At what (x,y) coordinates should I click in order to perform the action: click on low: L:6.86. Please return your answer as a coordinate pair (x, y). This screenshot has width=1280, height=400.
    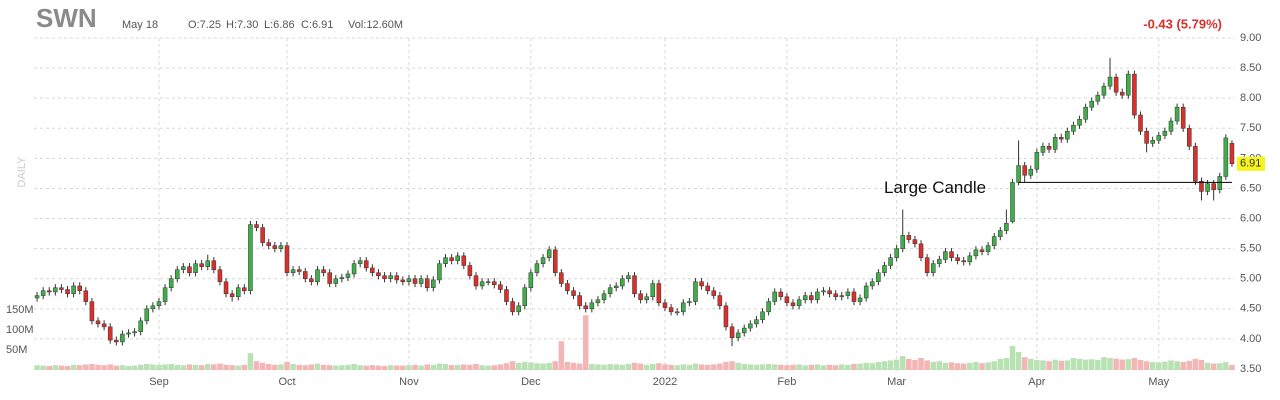
    Looking at the image, I should click on (279, 25).